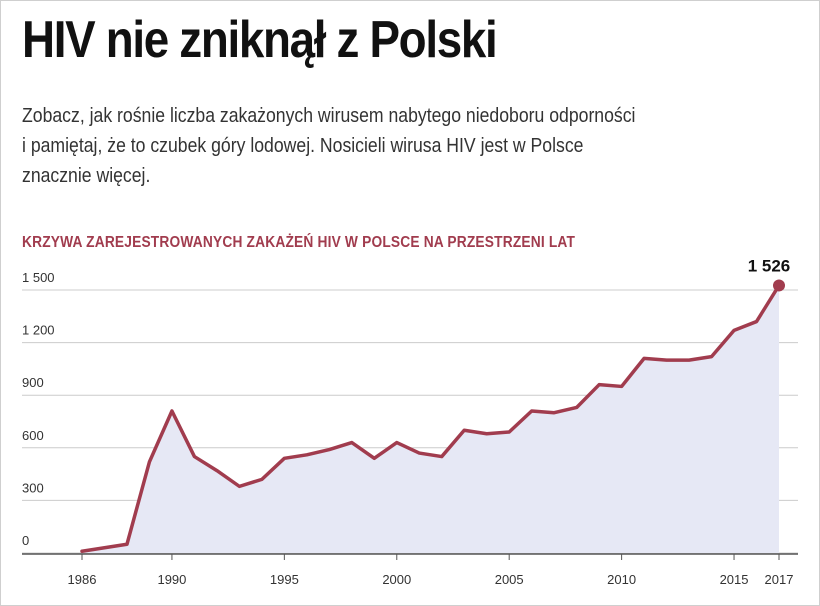  Describe the element at coordinates (33, 487) in the screenshot. I see `y-tick-label: 300` at that location.